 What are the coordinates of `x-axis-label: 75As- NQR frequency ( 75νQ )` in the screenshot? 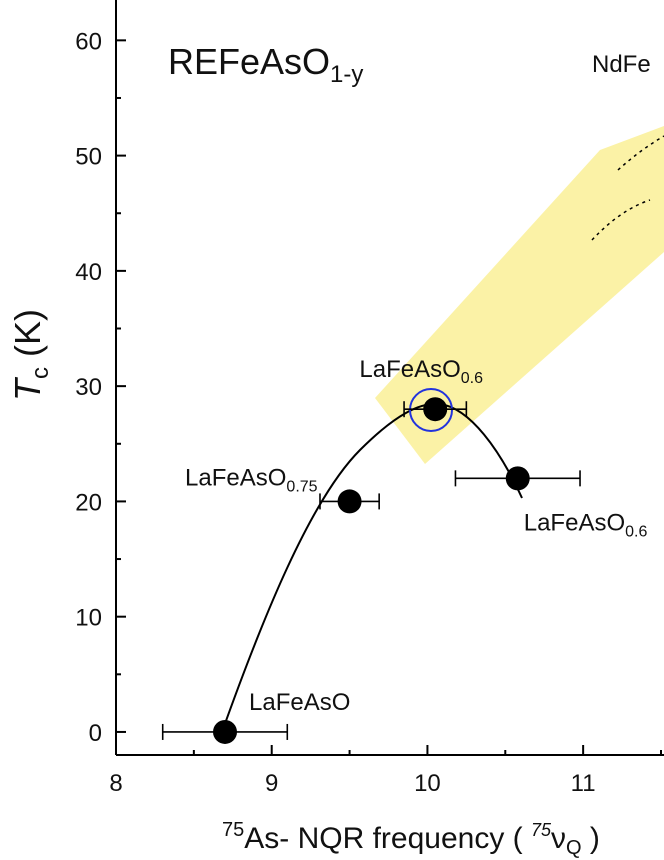 It's located at (411, 839).